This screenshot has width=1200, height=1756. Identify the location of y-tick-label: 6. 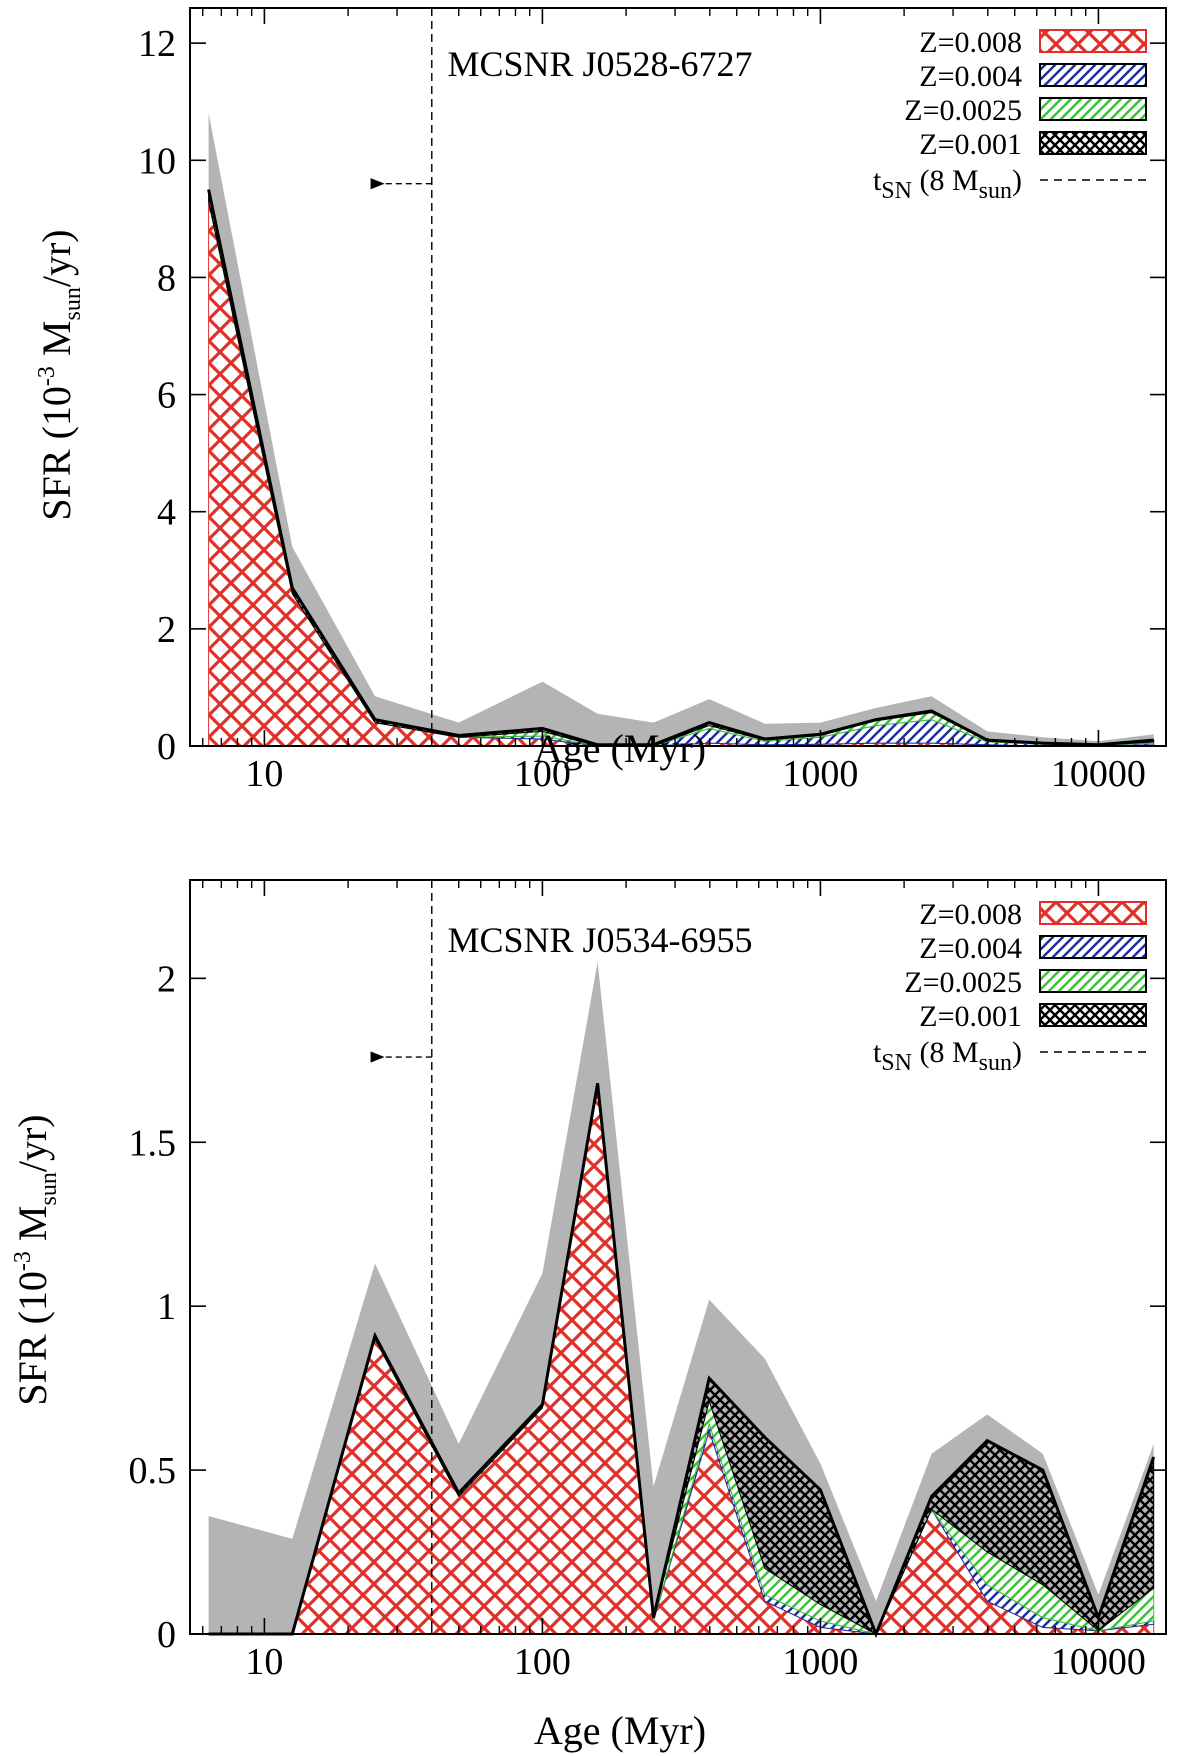
(166, 396).